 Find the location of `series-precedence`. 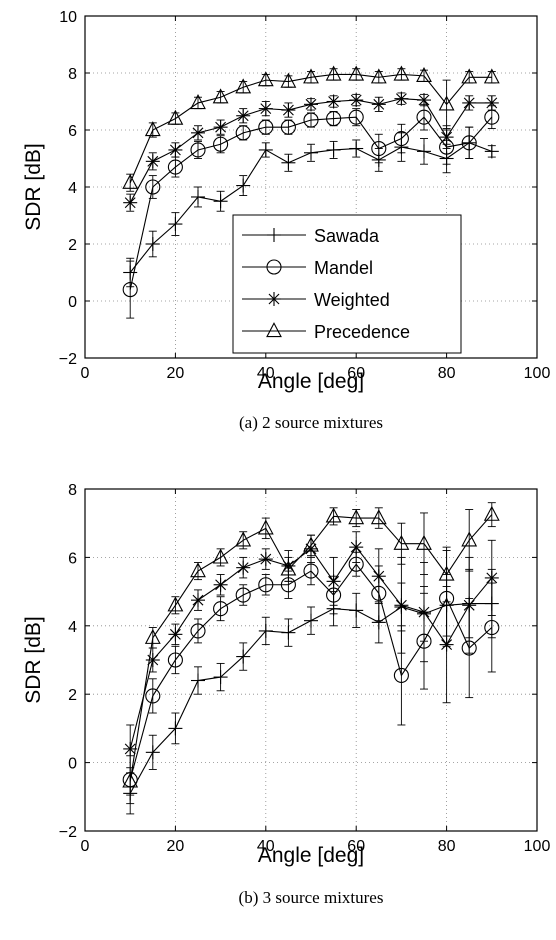

series-precedence is located at coordinates (311, 128).